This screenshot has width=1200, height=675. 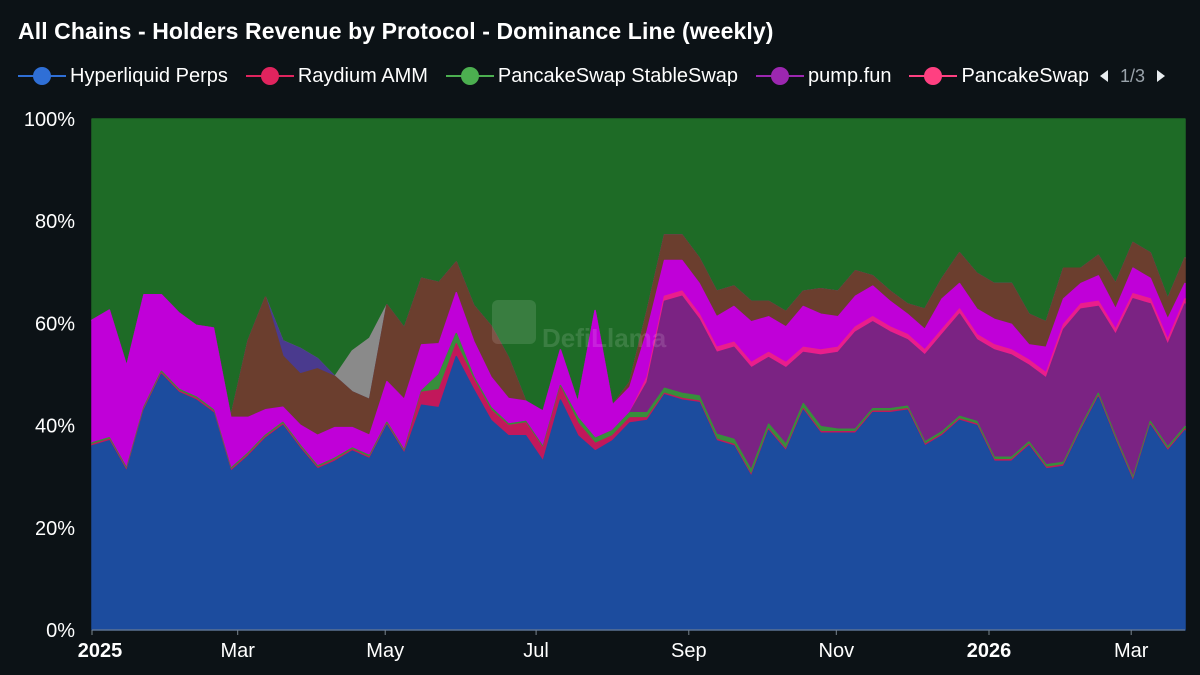 What do you see at coordinates (1104, 76) in the screenshot?
I see `caret-left-icon` at bounding box center [1104, 76].